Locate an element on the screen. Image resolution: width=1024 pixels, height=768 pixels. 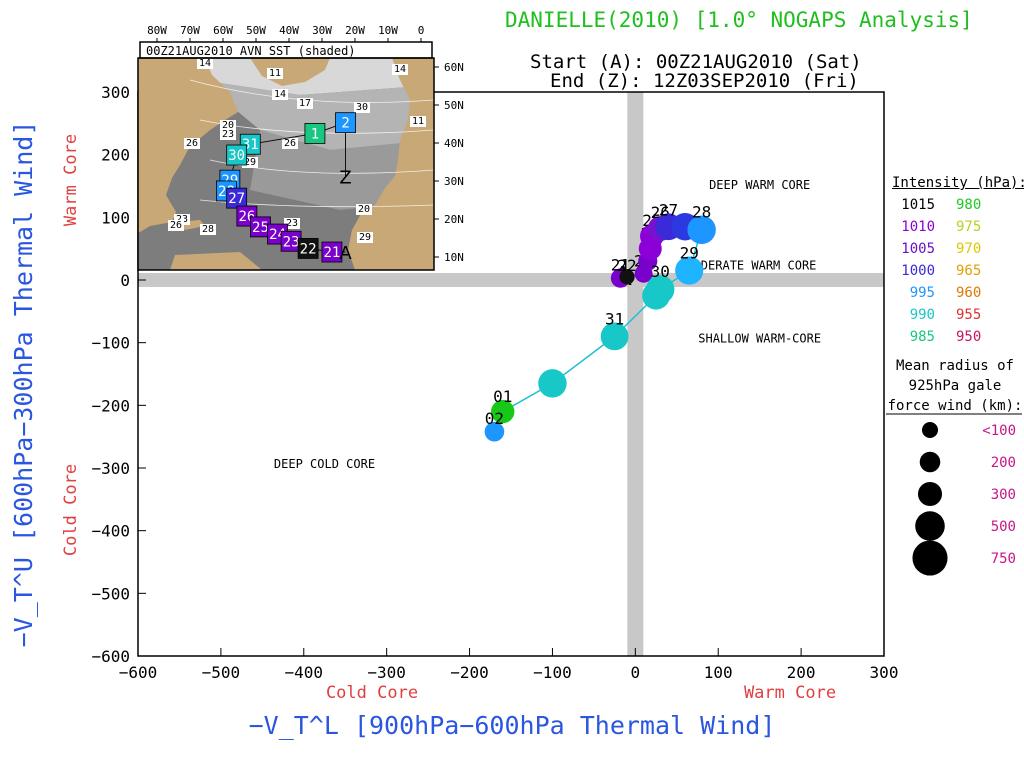
inset-track-label: 22 is located at coordinates (308, 249).